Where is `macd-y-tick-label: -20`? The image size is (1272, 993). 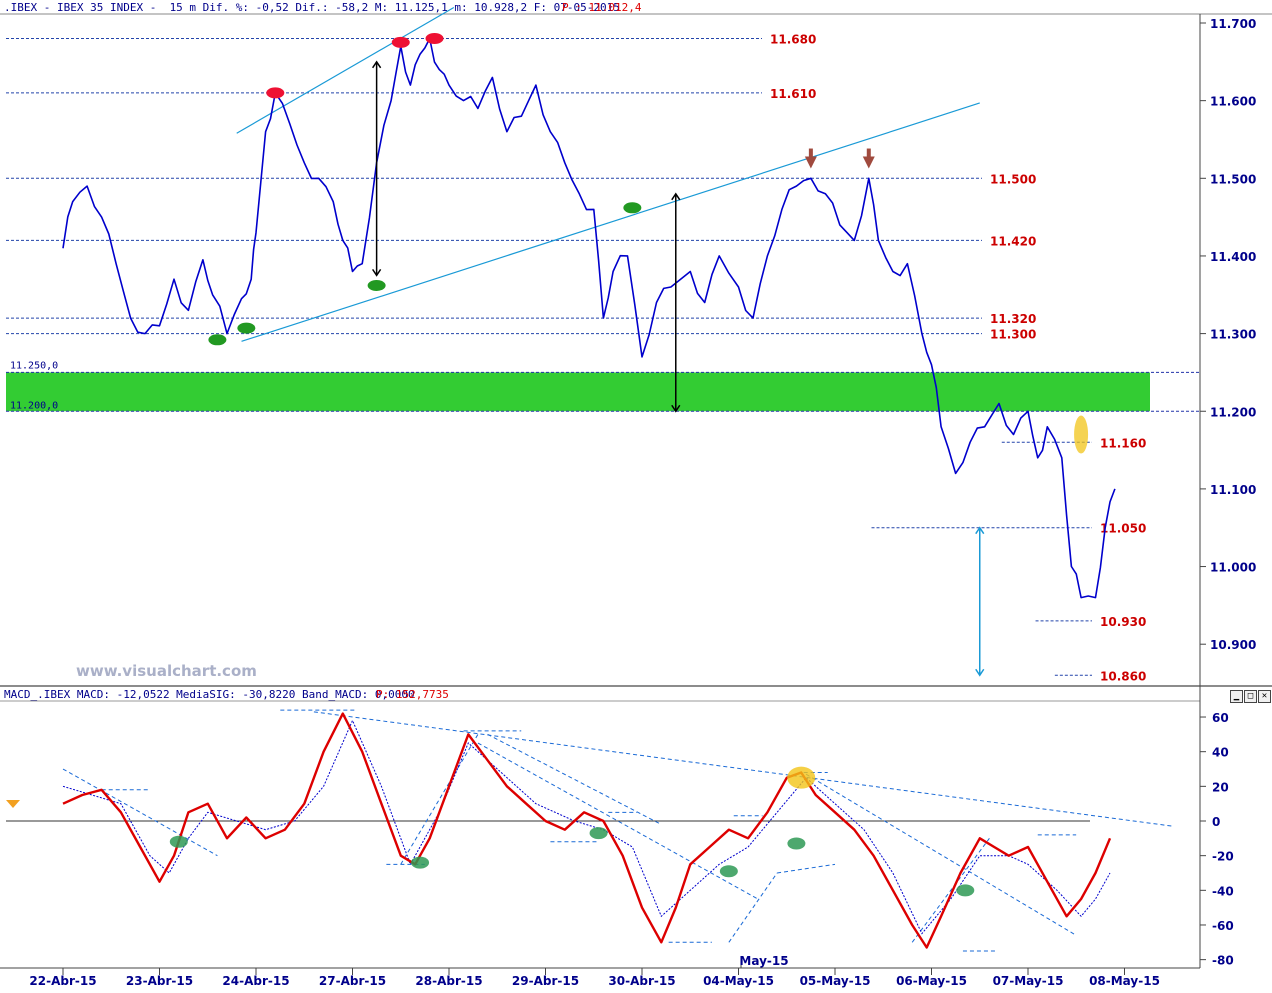 macd-y-tick-label: -20 is located at coordinates (1223, 857).